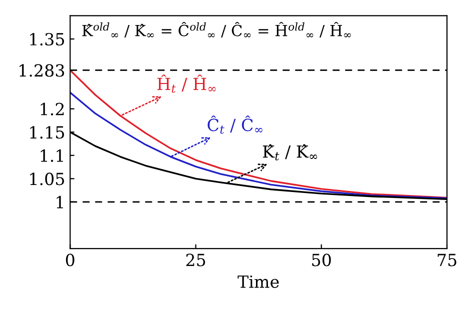 The height and width of the screenshot is (327, 474). Describe the element at coordinates (47, 132) in the screenshot. I see `y-tick-label: 1.15` at that location.